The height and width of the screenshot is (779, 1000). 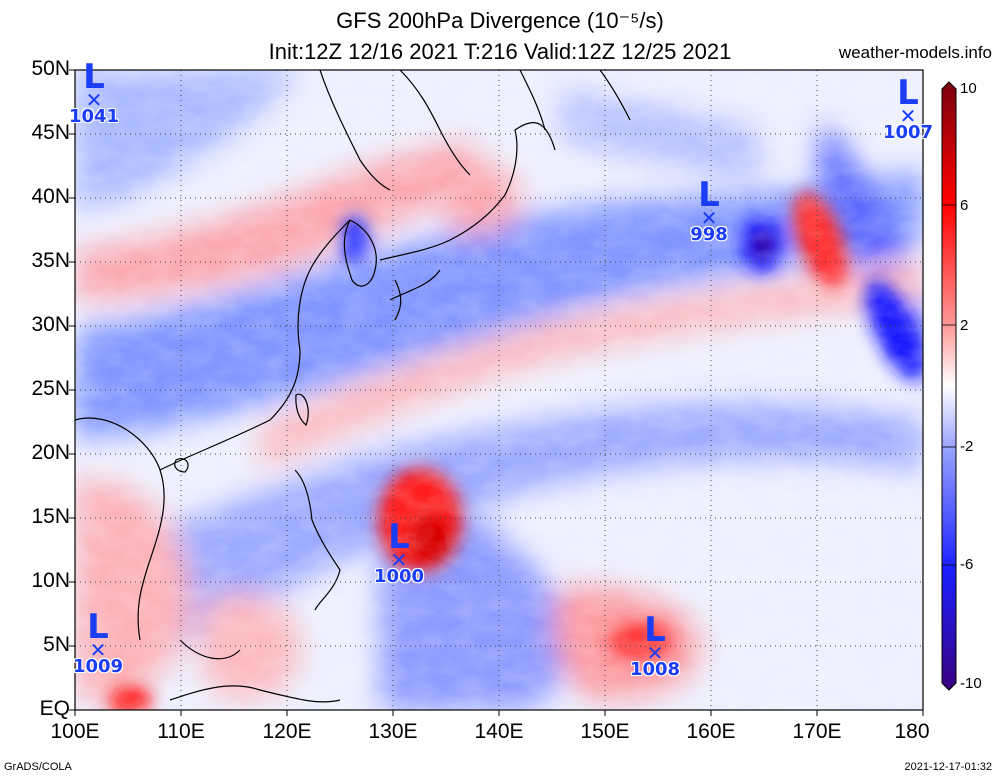 What do you see at coordinates (393, 731) in the screenshot?
I see `lon-label: 130E` at bounding box center [393, 731].